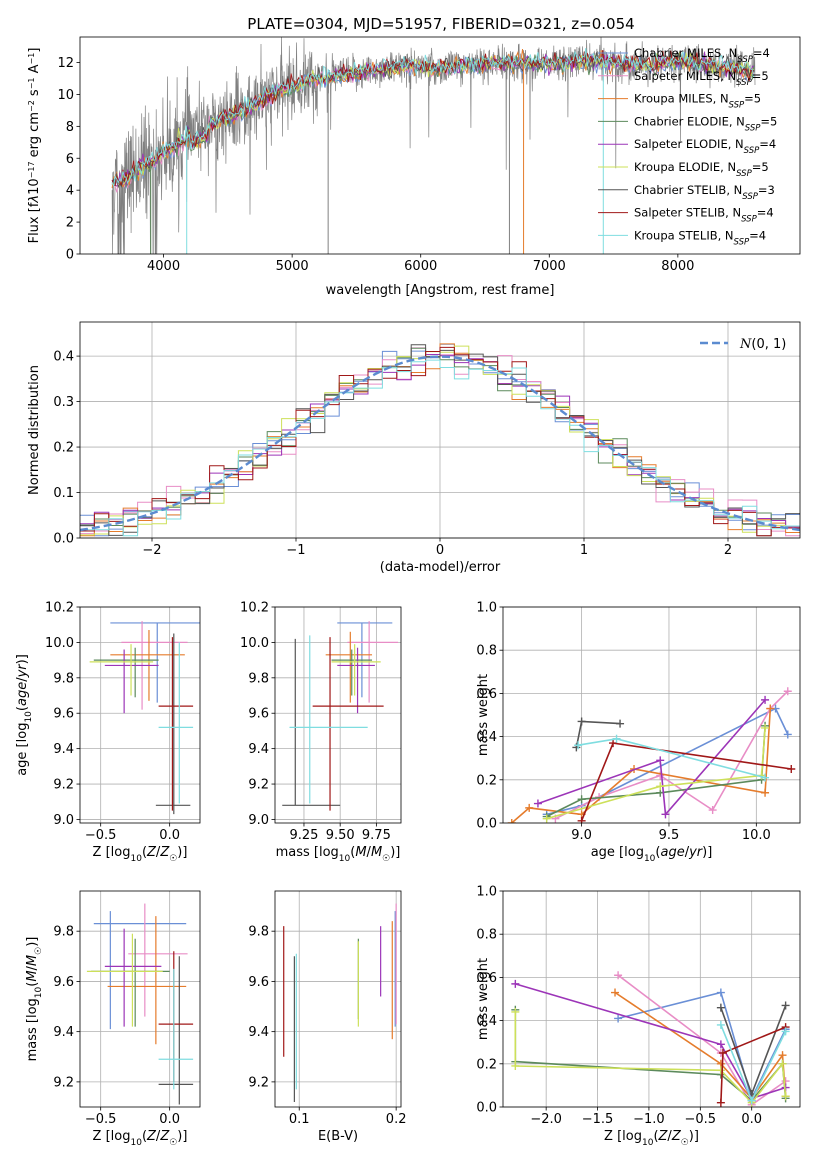  I want to click on label-part: mass weight, so click(483, 999).